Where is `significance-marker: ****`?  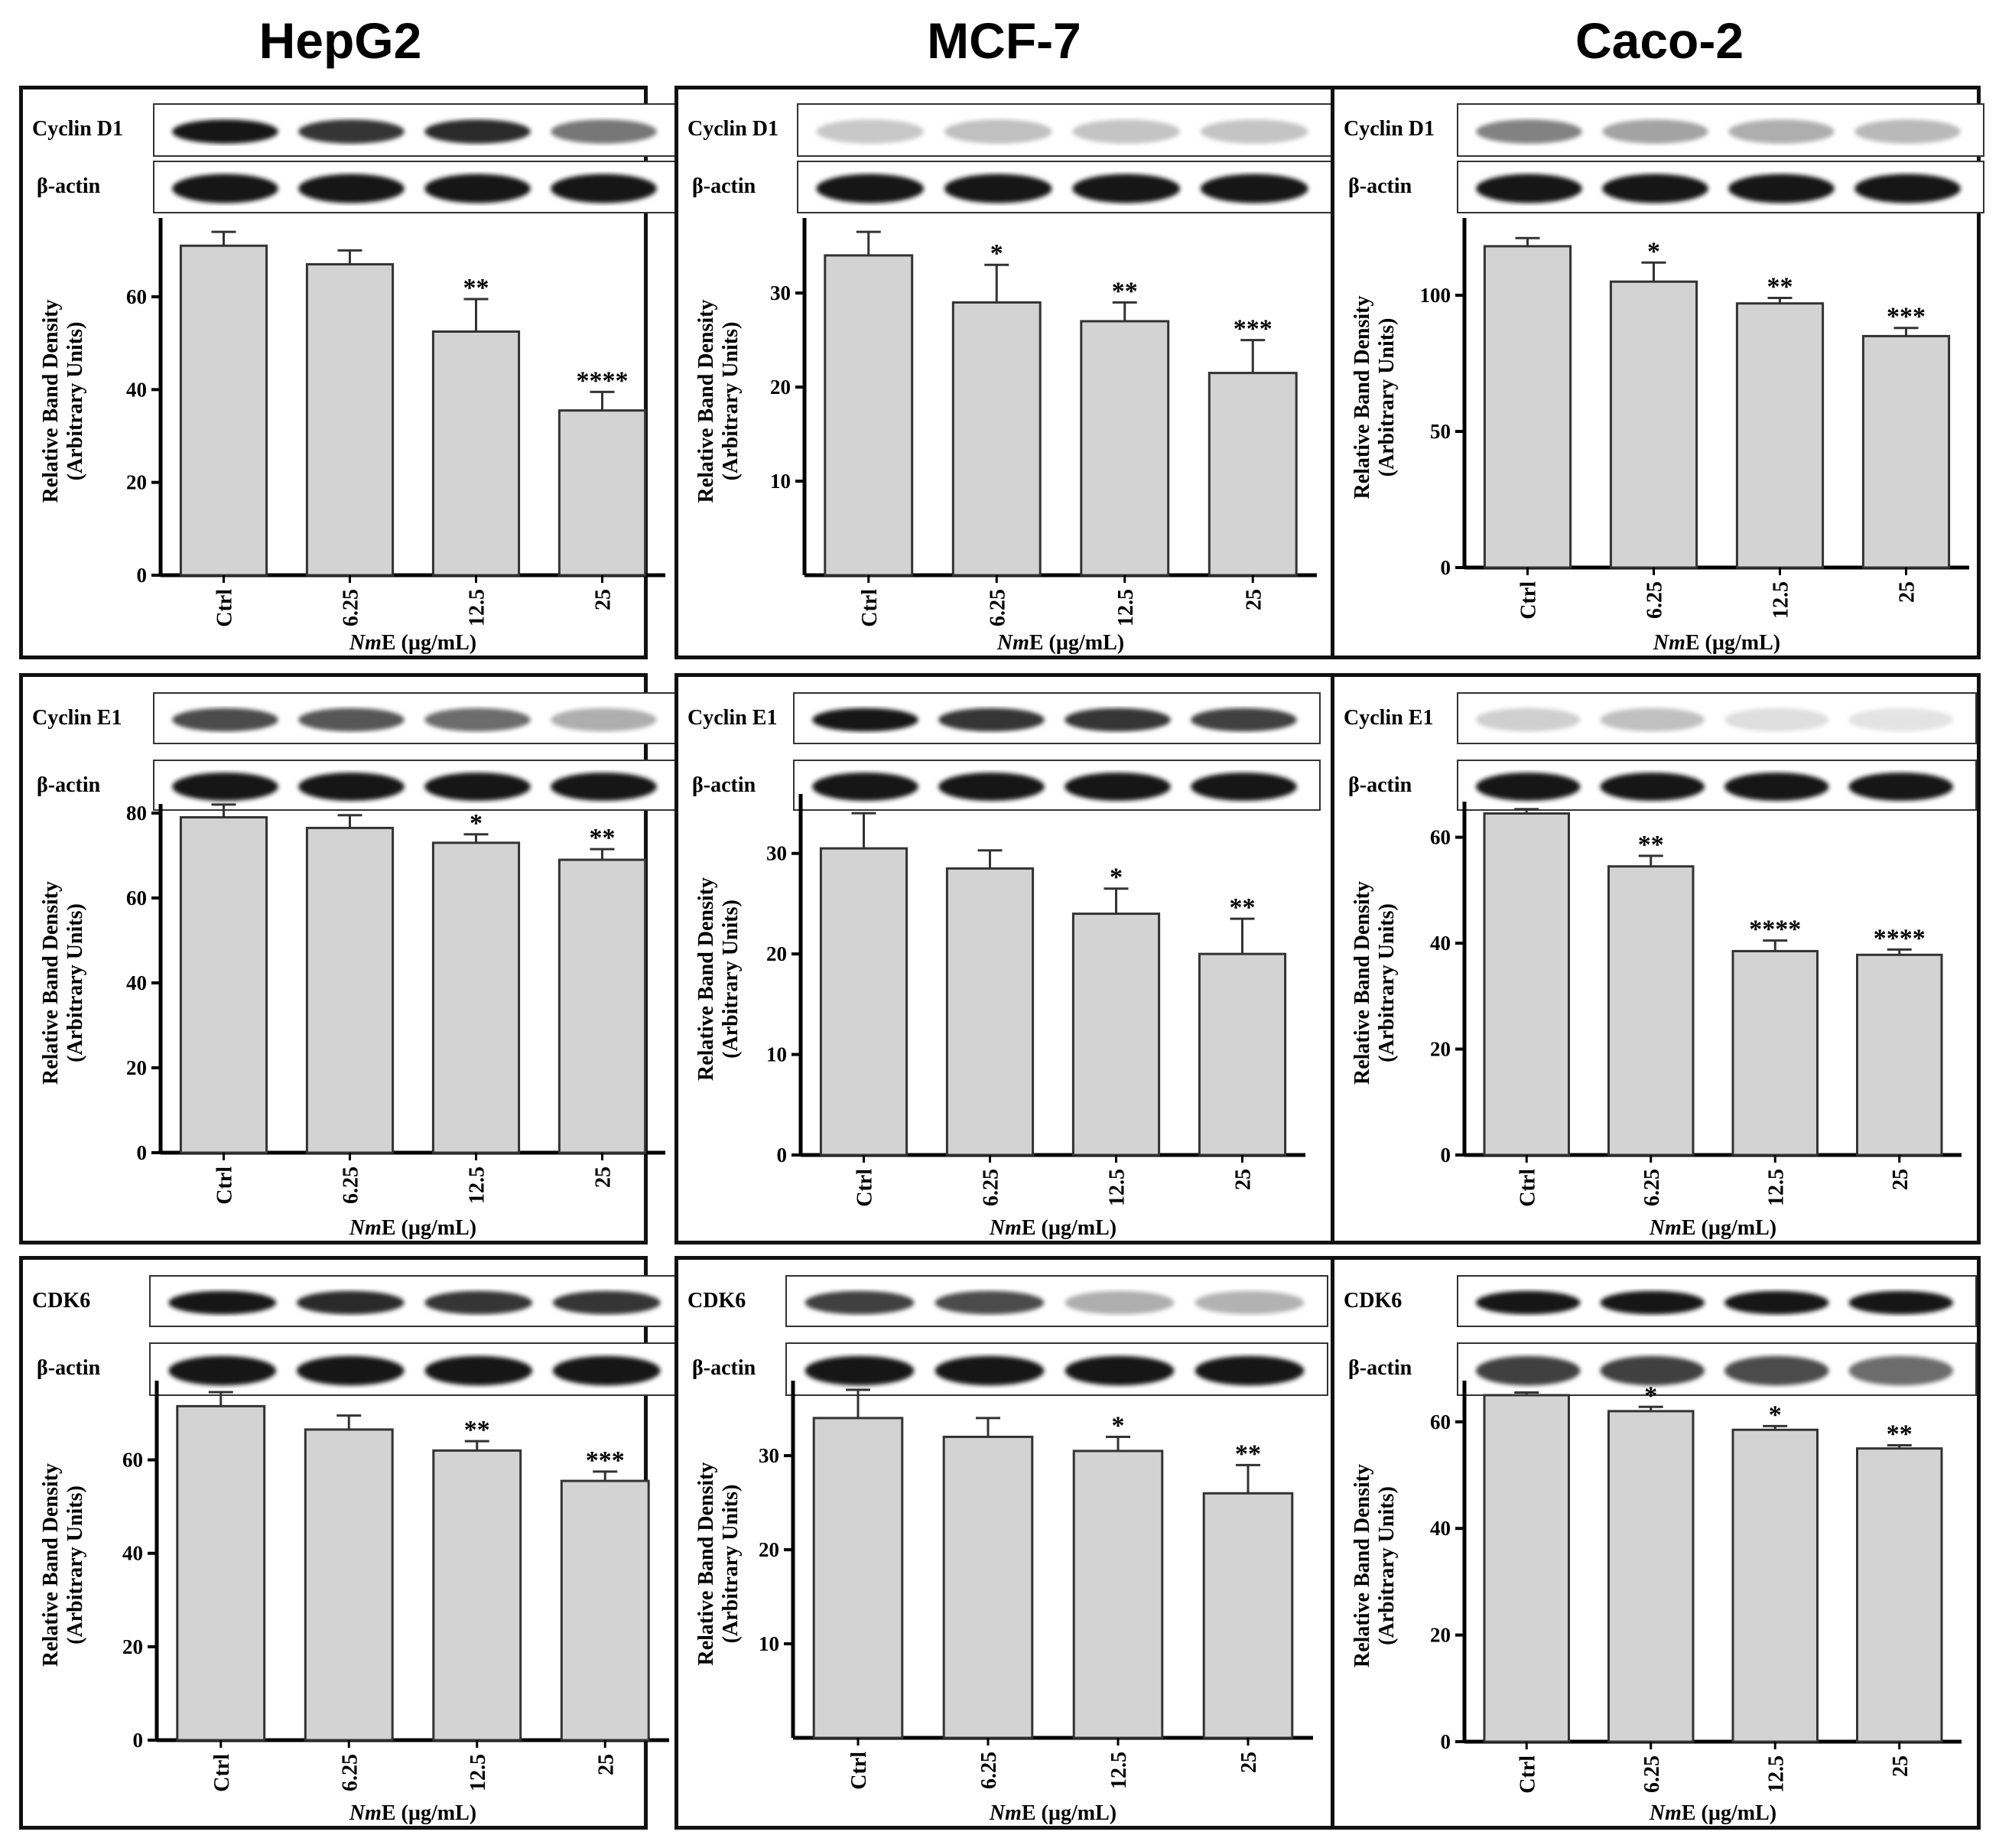 significance-marker: **** is located at coordinates (603, 380).